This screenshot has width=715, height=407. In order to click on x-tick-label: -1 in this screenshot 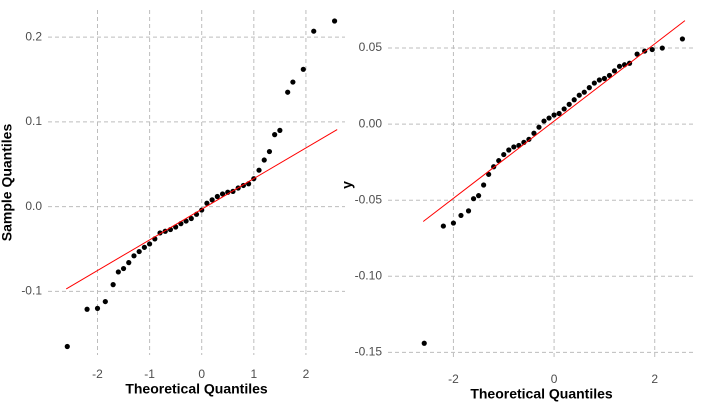, I will do `click(149, 374)`.